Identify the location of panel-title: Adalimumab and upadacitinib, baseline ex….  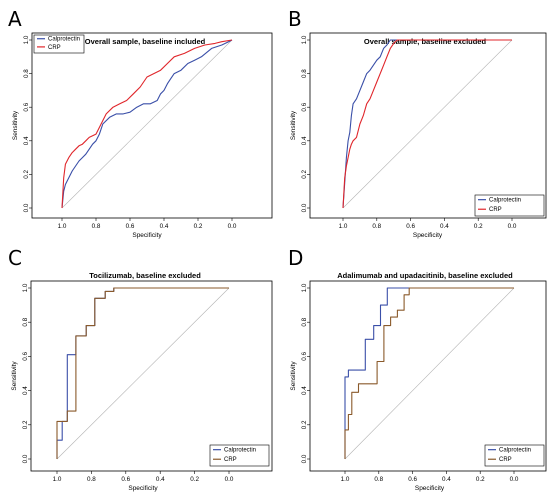
(425, 275).